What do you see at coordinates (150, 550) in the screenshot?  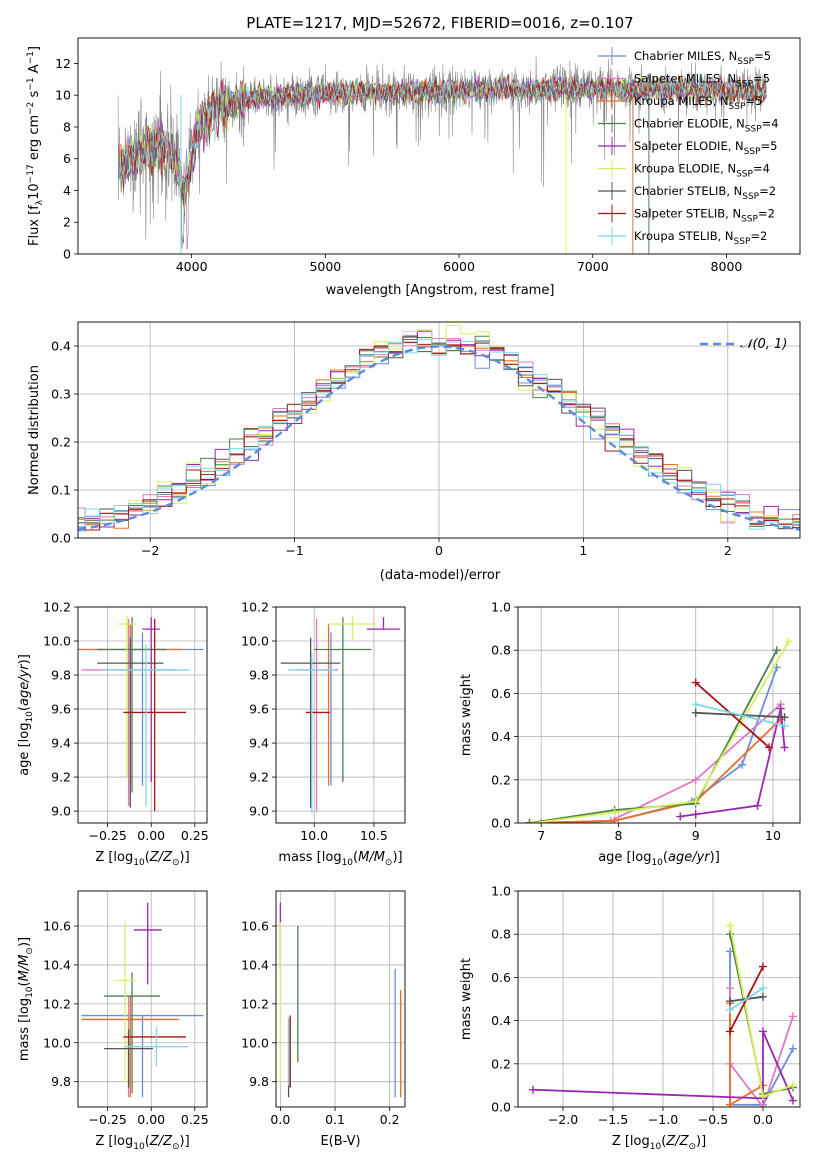 I see `x-tick-label: −2` at bounding box center [150, 550].